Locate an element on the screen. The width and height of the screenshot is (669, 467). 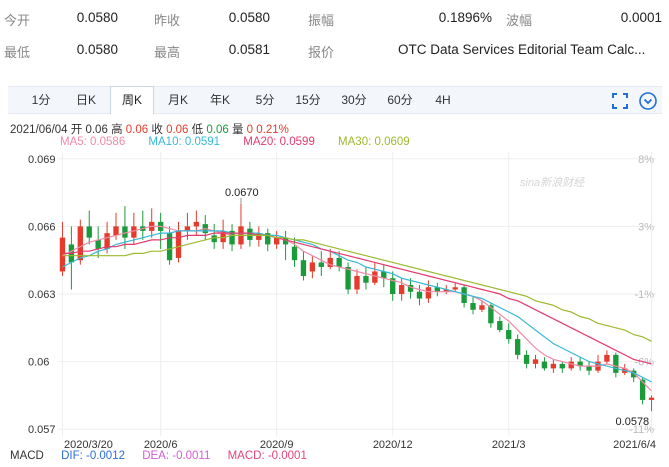
open-value: 0.0580 is located at coordinates (97, 17).